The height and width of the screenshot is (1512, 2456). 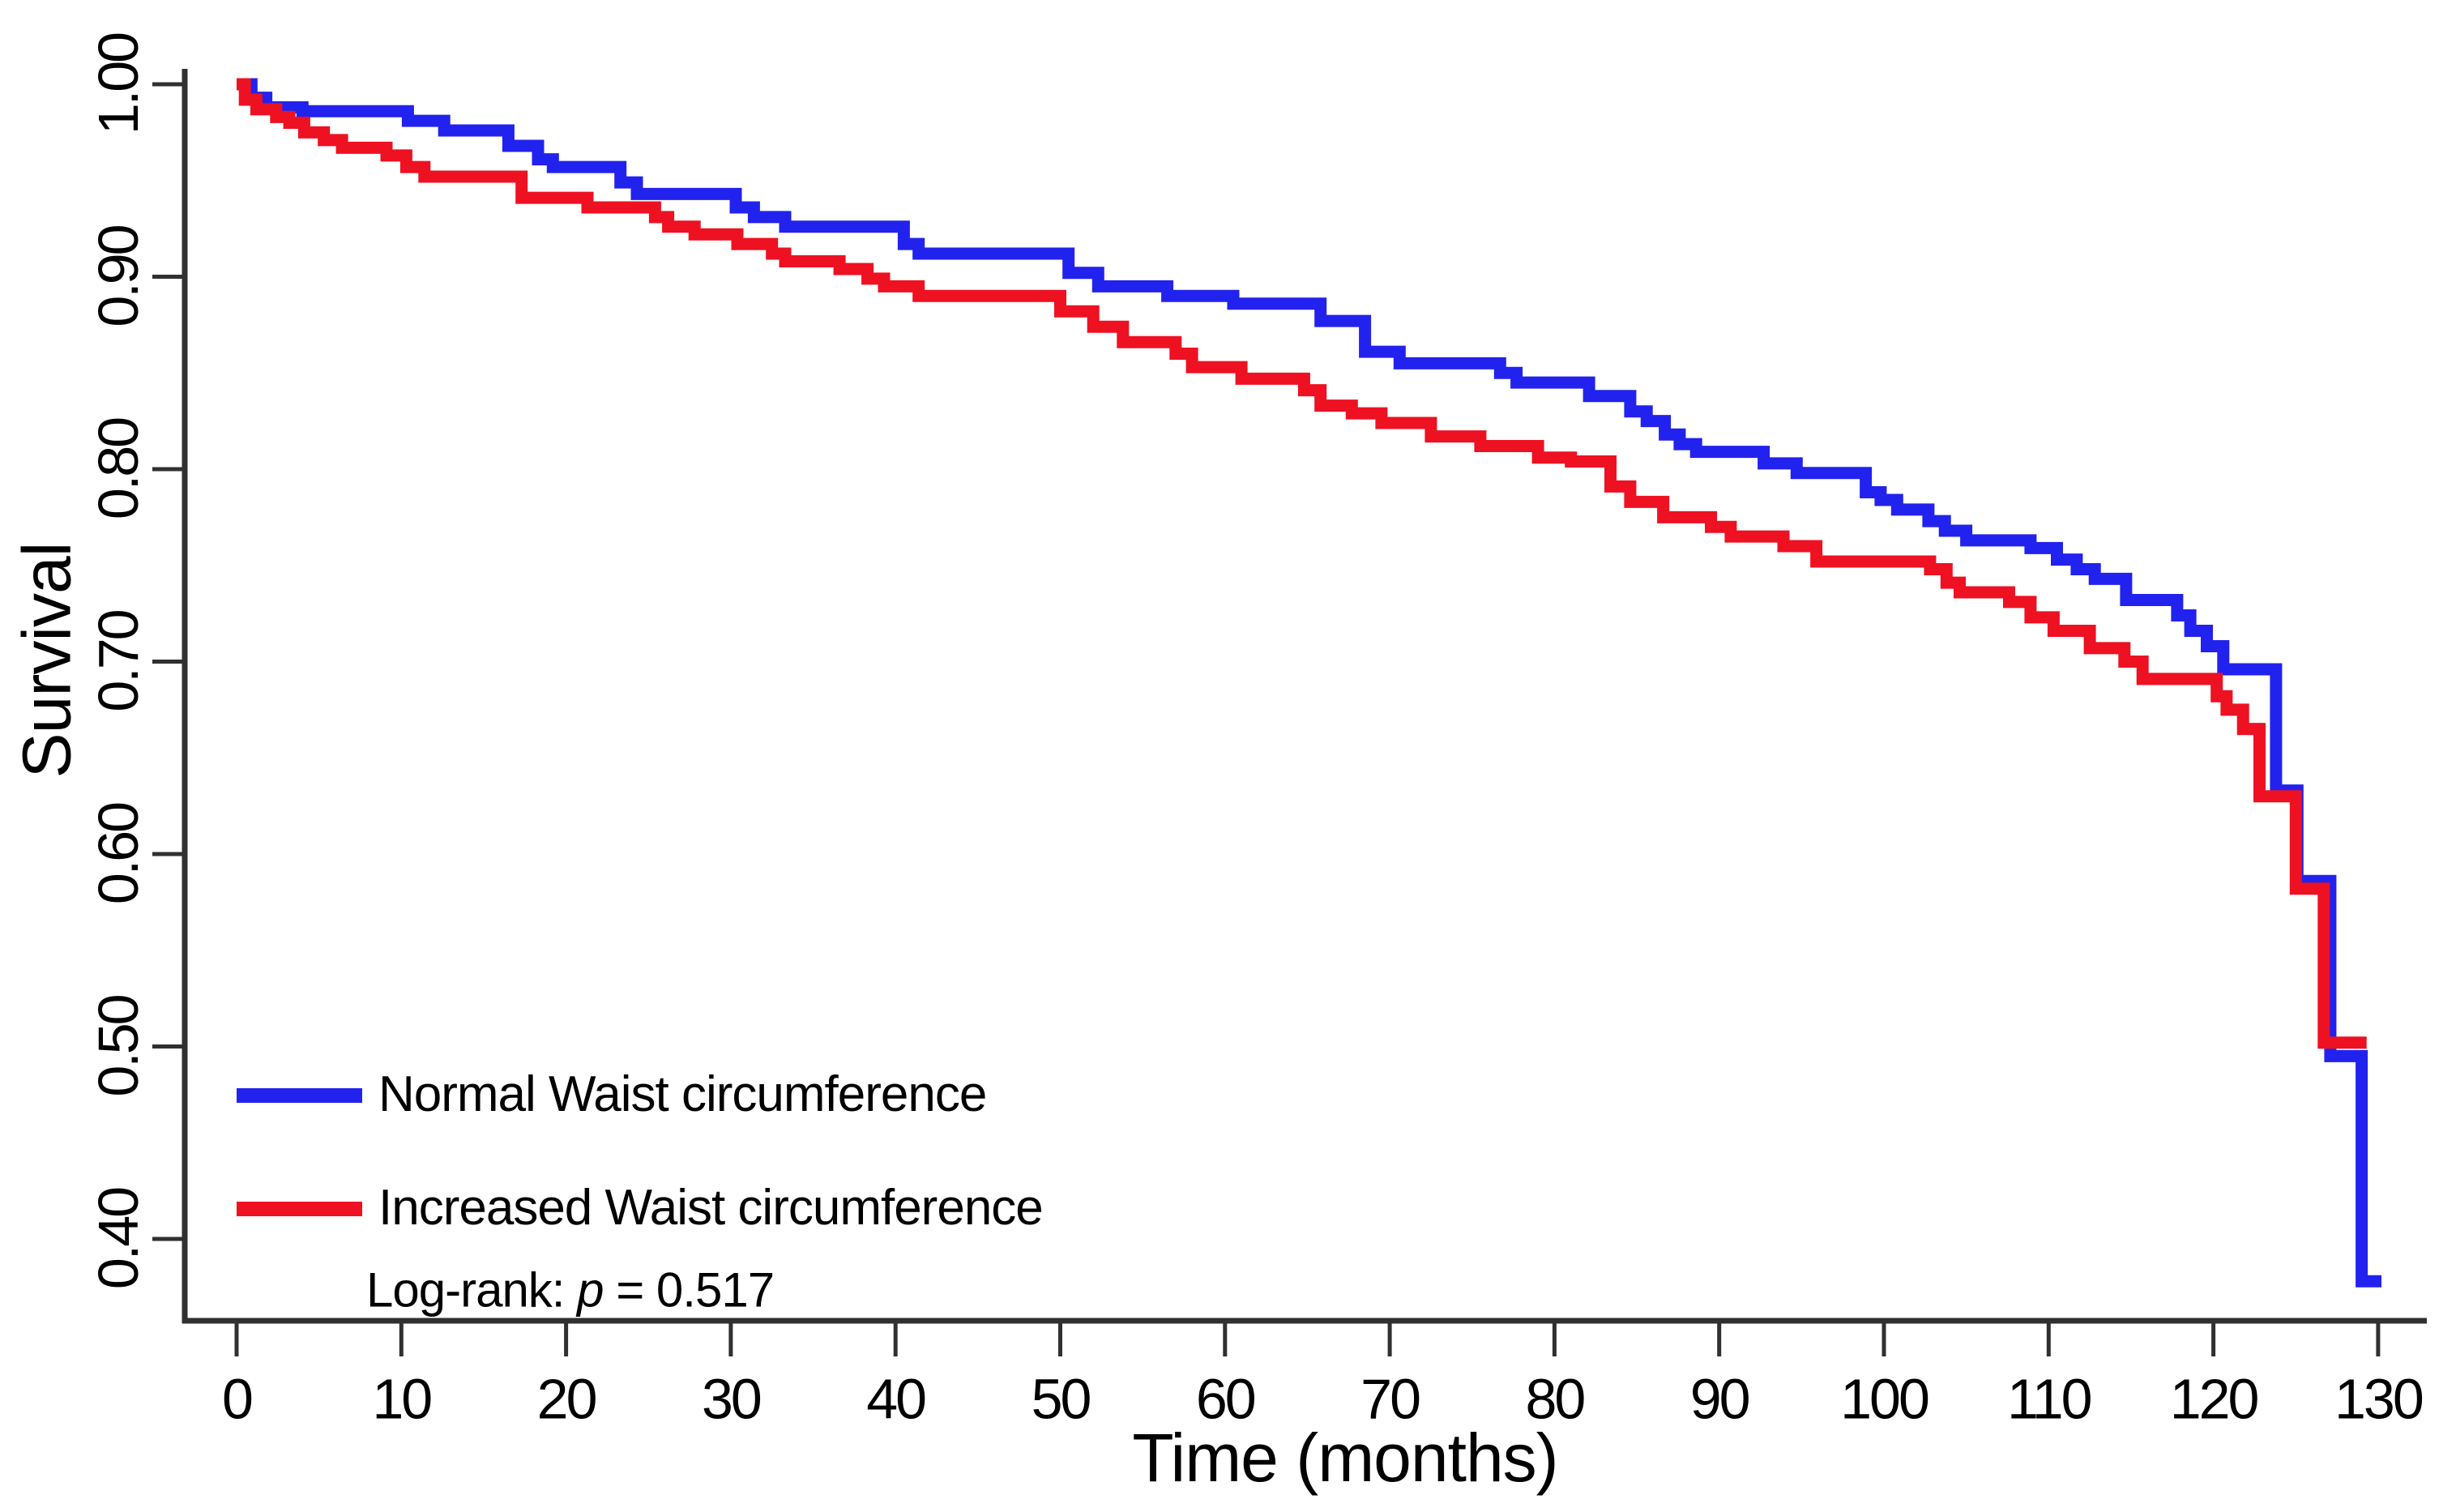 I want to click on x-tick-label: 70, so click(x=1390, y=1399).